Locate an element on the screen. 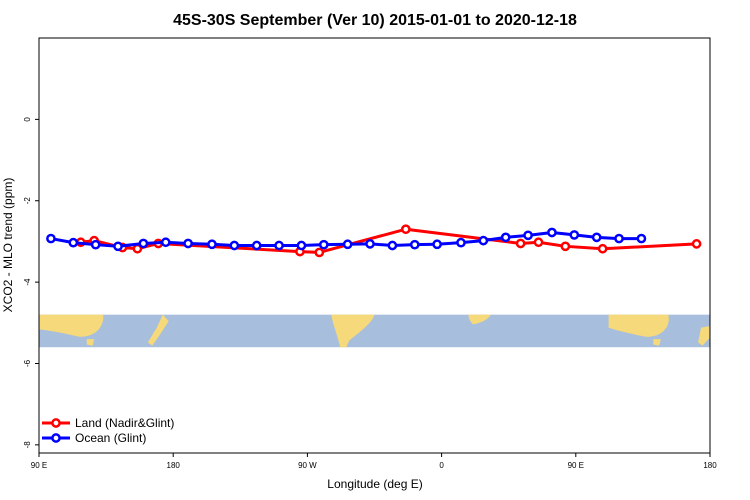 Image resolution: width=750 pixels, height=500 pixels. australia-shape is located at coordinates (71, 325).